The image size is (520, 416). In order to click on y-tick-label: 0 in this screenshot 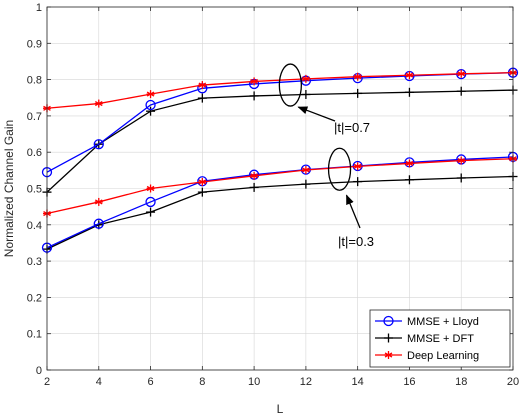, I will do `click(39, 371)`.